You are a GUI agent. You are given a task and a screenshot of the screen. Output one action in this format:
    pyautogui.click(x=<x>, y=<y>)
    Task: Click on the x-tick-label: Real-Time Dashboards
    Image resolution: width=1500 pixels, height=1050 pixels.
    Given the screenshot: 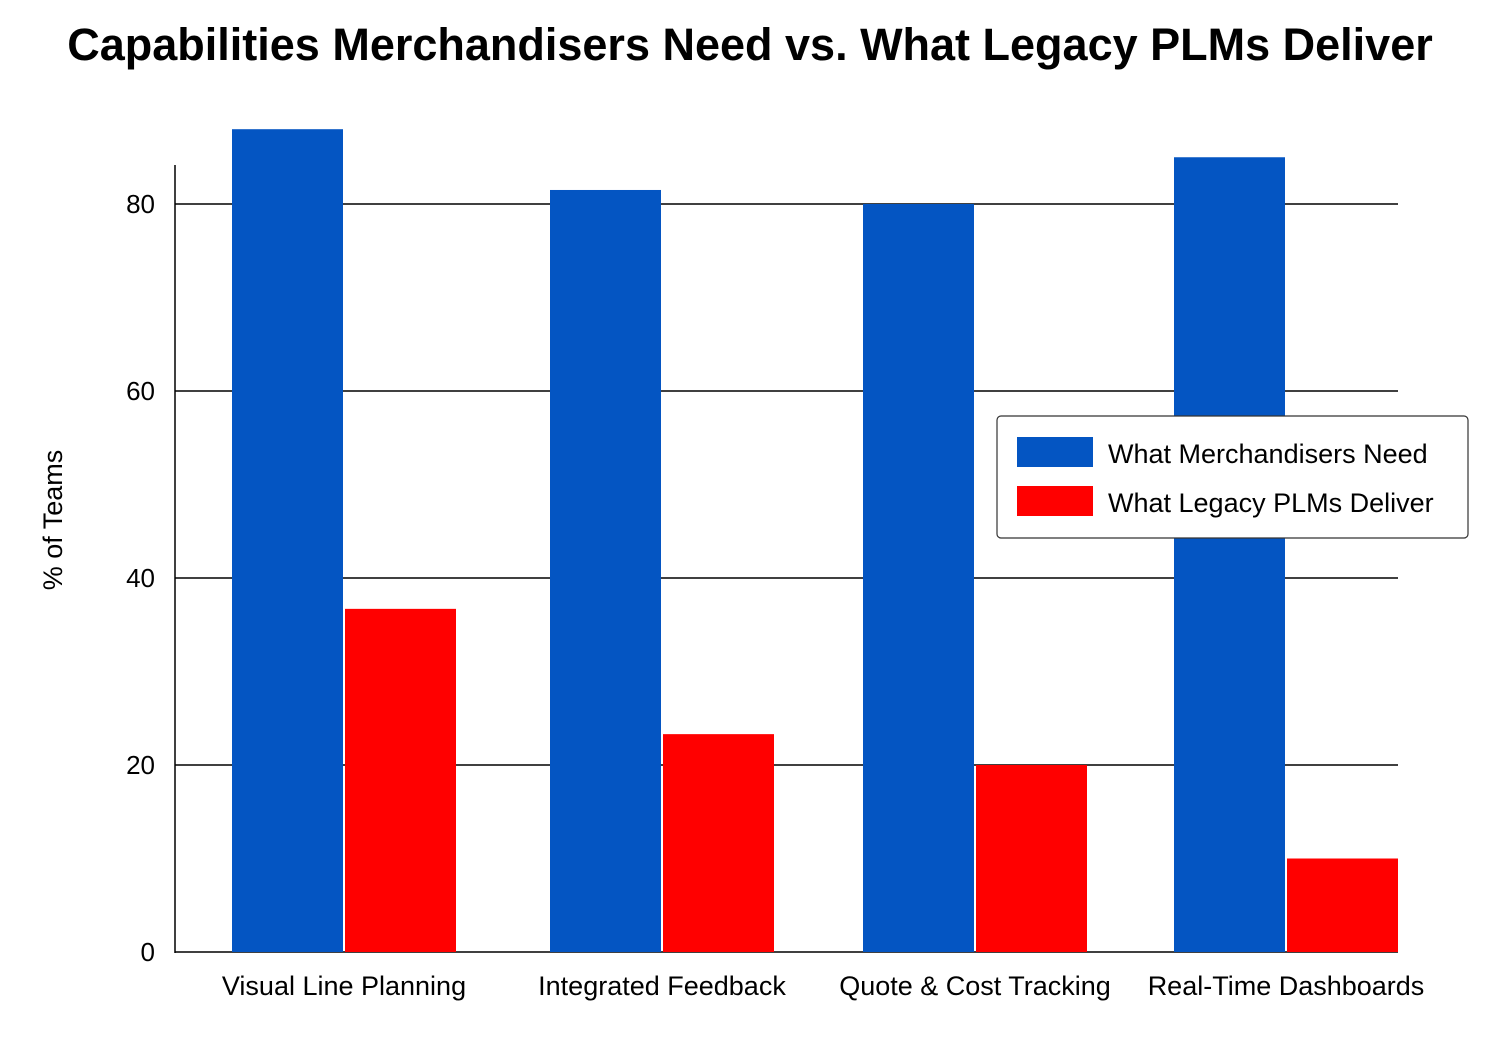 What is the action you would take?
    pyautogui.click(x=1286, y=986)
    